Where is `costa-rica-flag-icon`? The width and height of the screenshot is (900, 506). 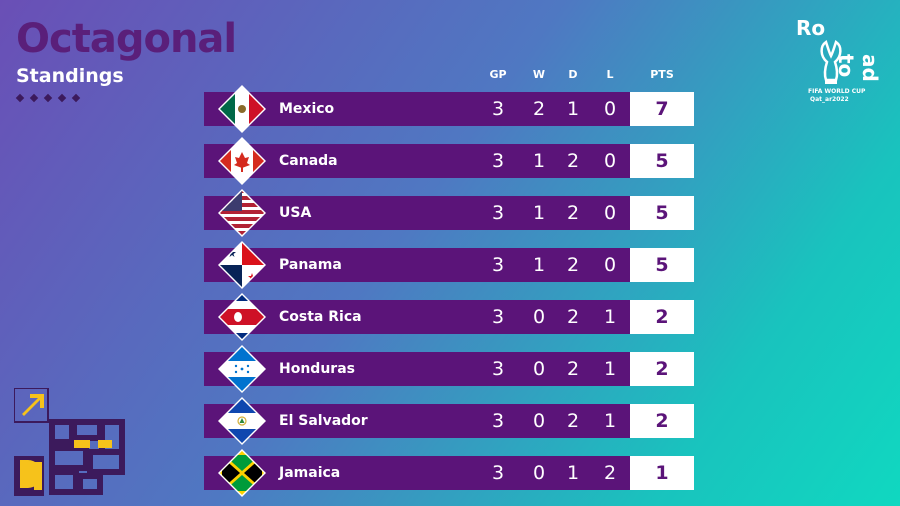
costa-rica-flag-icon is located at coordinates (242, 317).